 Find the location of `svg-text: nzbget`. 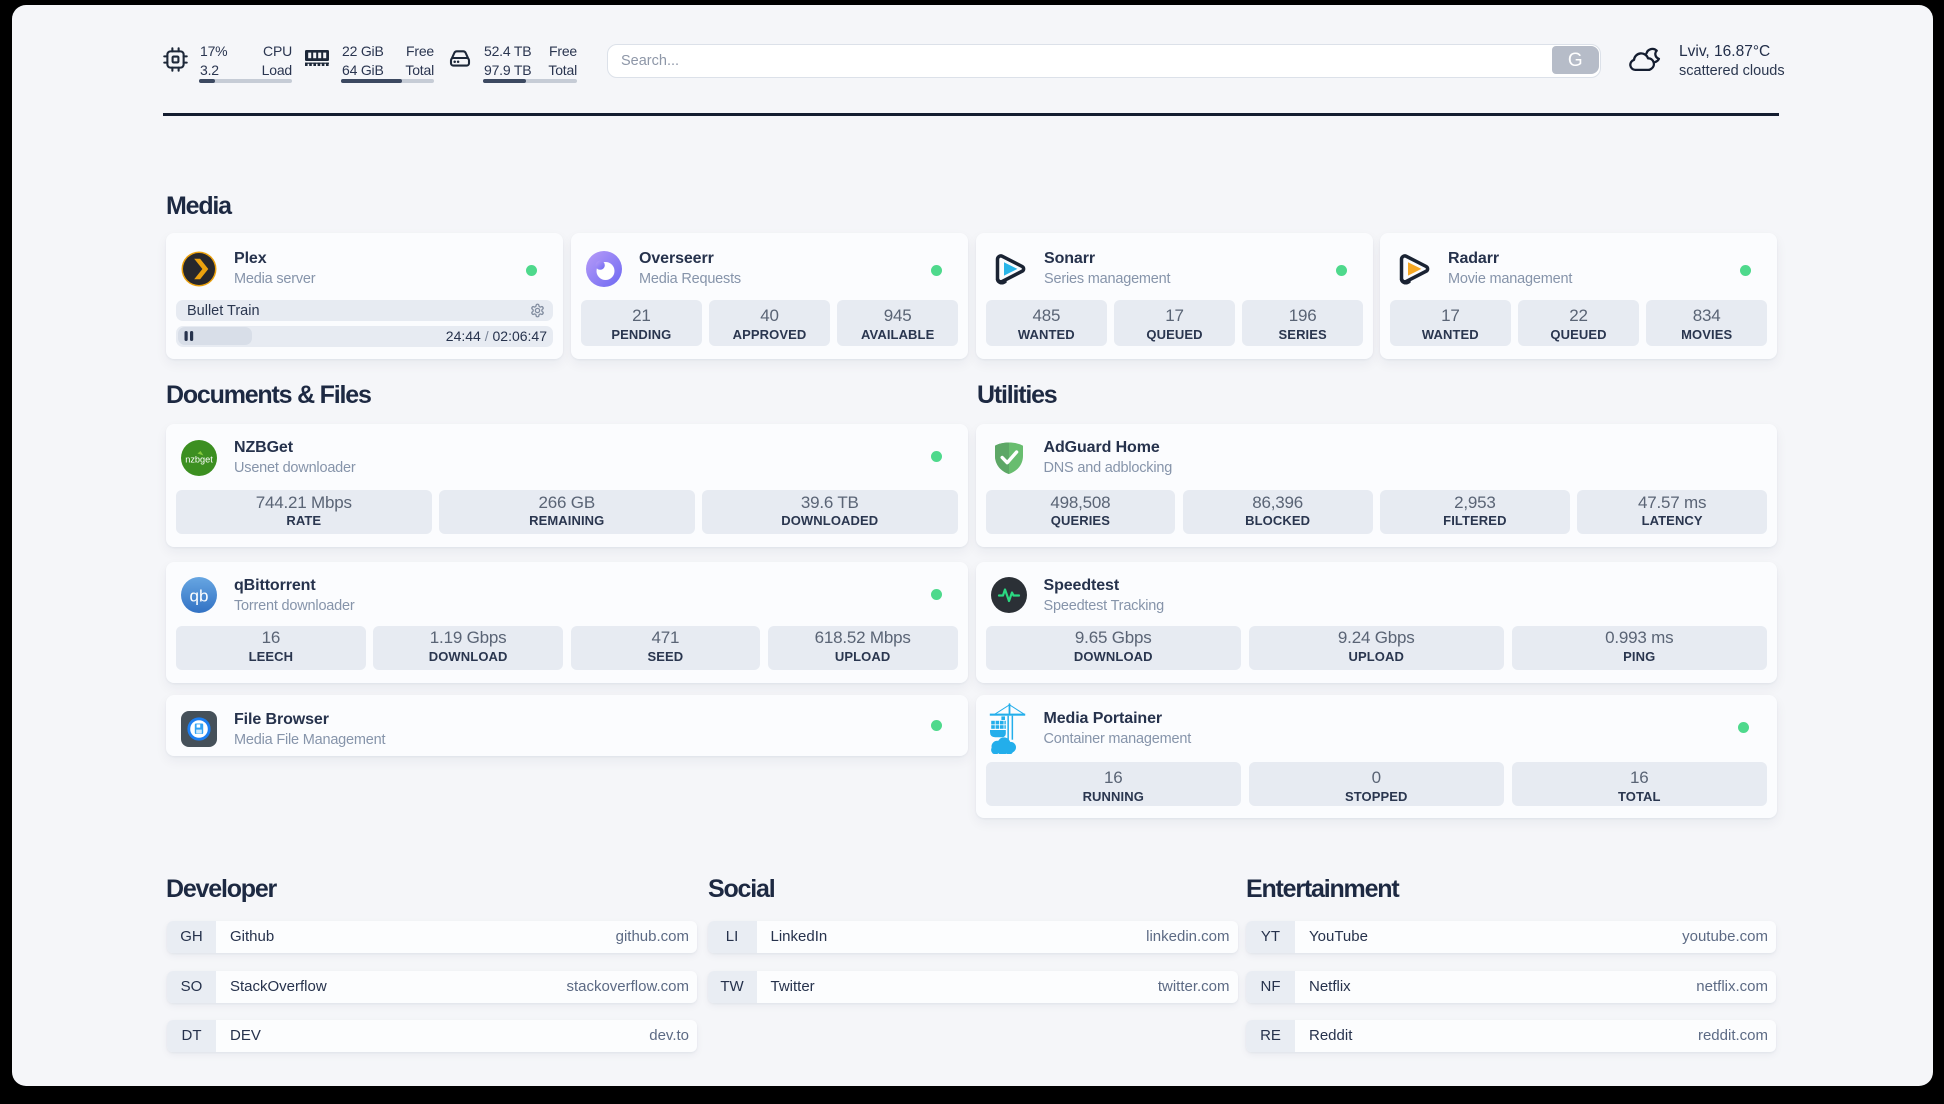

svg-text: nzbget is located at coordinates (199, 459).